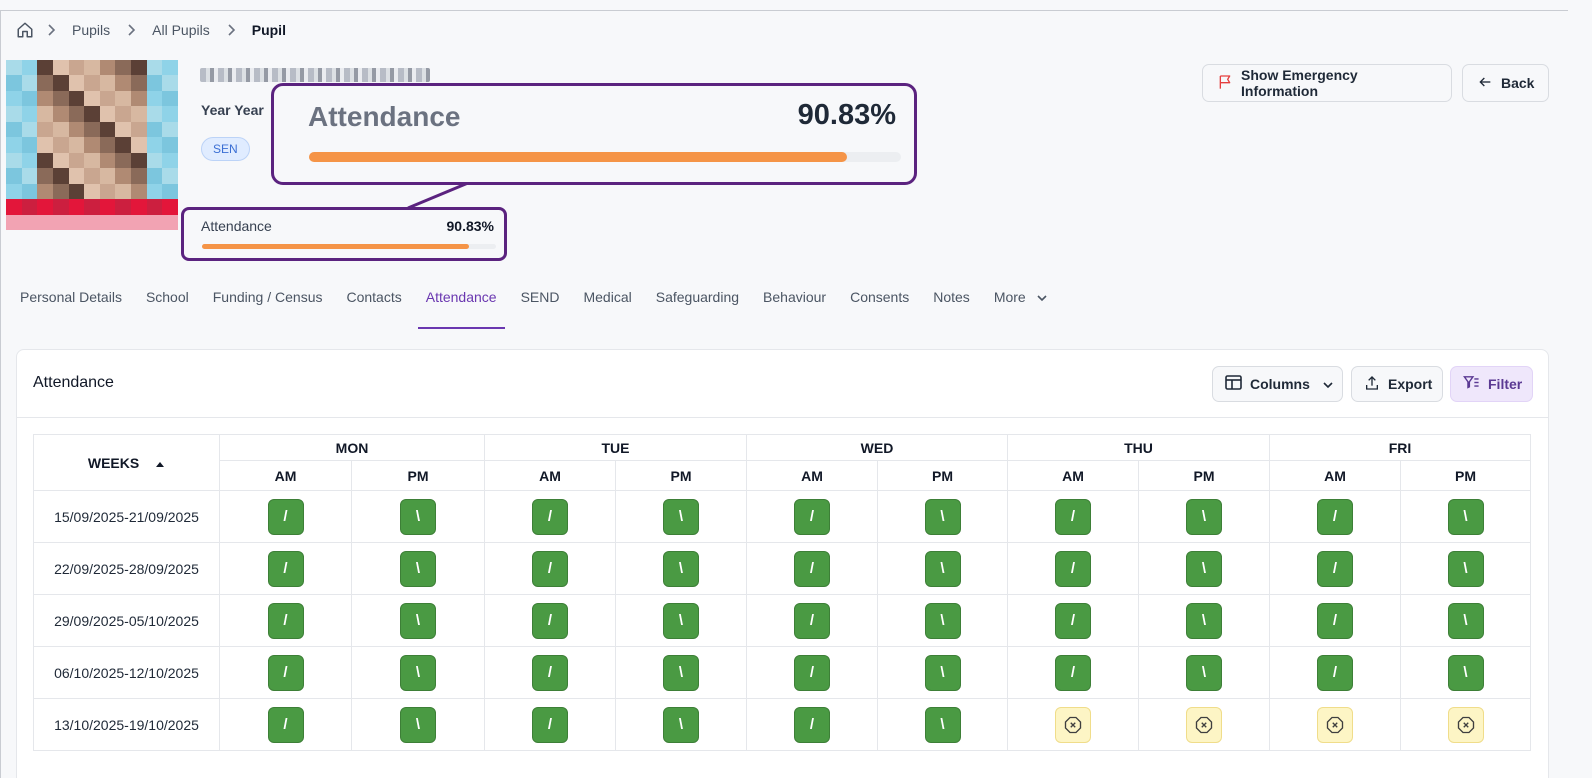 The width and height of the screenshot is (1592, 778). What do you see at coordinates (1465, 475) in the screenshot?
I see `session-header-pm: PM` at bounding box center [1465, 475].